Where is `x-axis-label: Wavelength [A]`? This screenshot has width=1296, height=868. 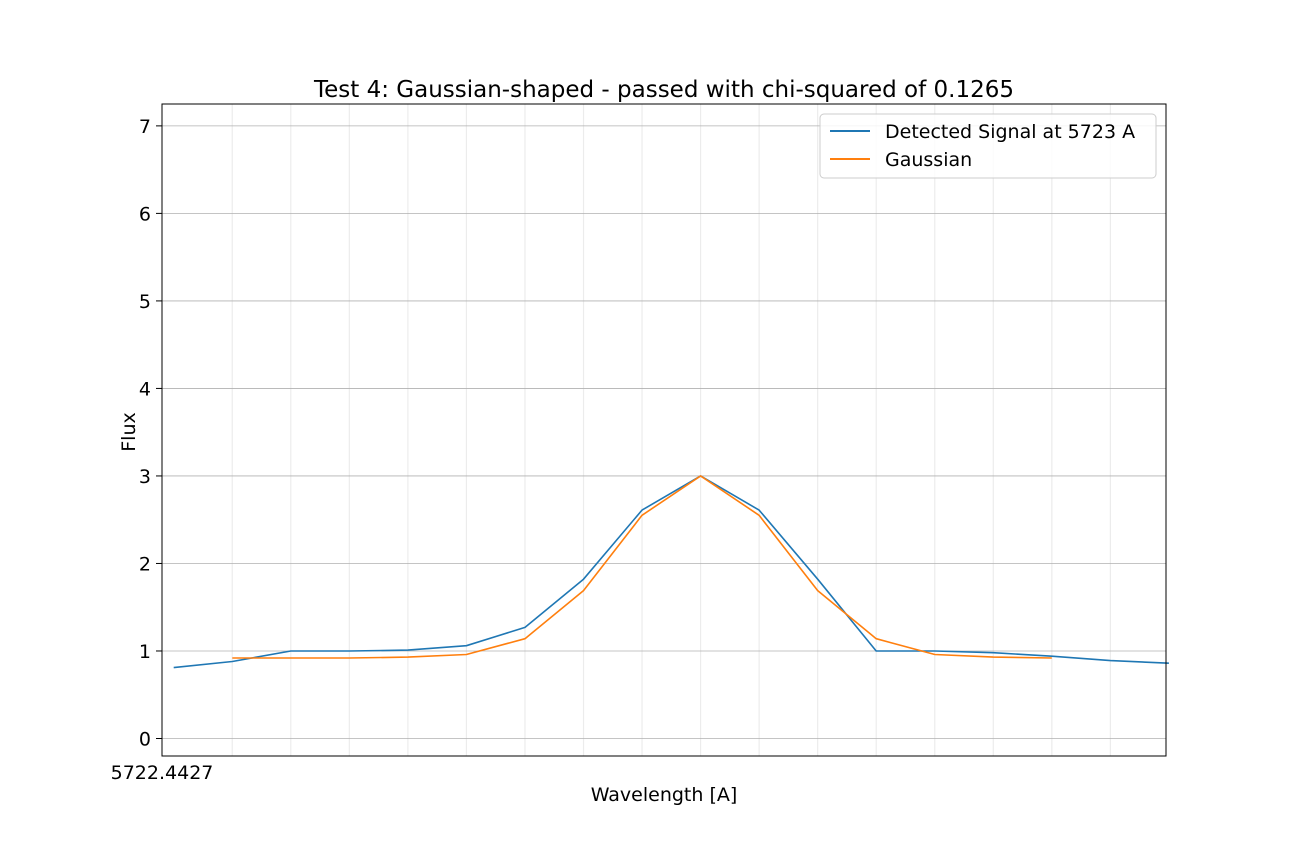
x-axis-label: Wavelength [A] is located at coordinates (664, 795).